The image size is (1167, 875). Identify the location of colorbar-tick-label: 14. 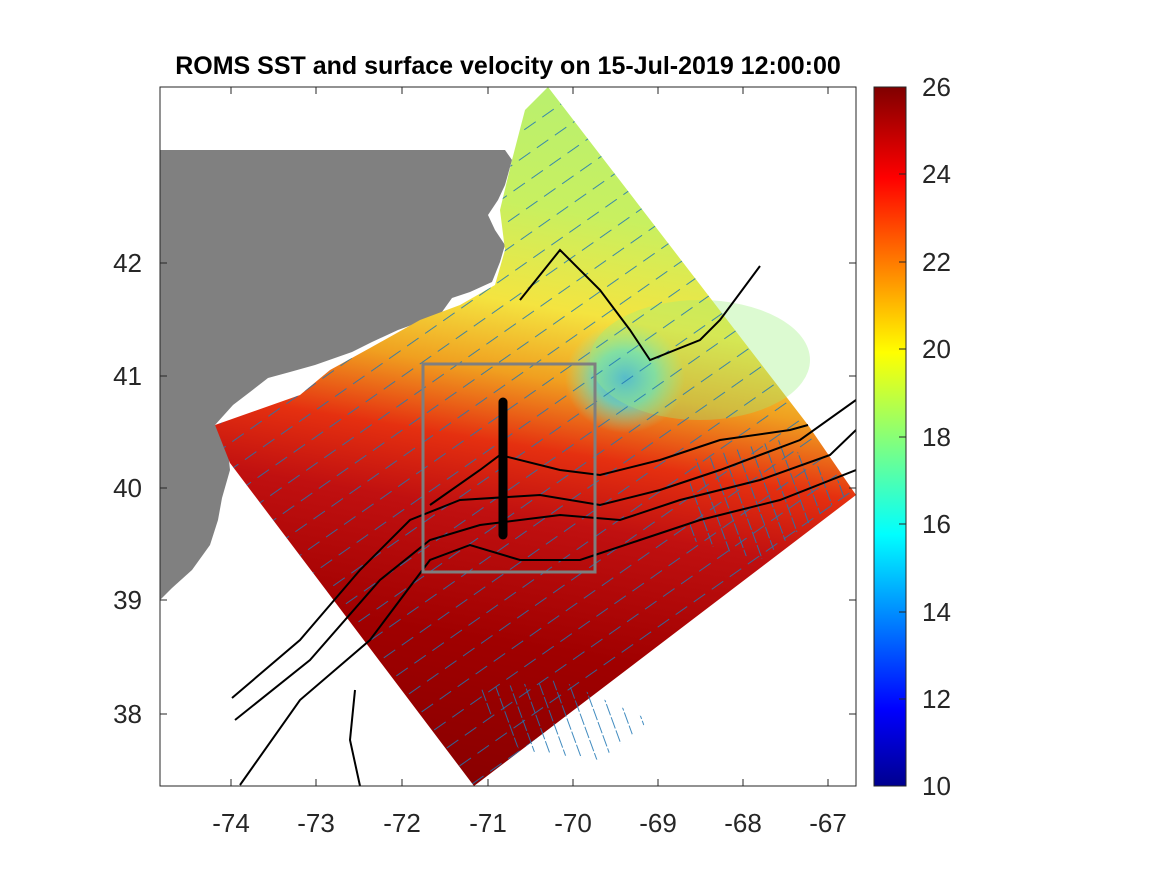
(936, 612).